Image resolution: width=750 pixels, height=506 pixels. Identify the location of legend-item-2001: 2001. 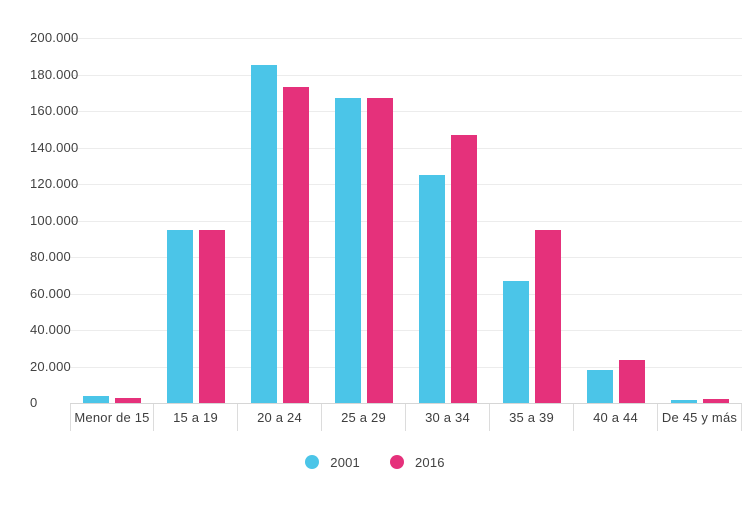
(332, 462).